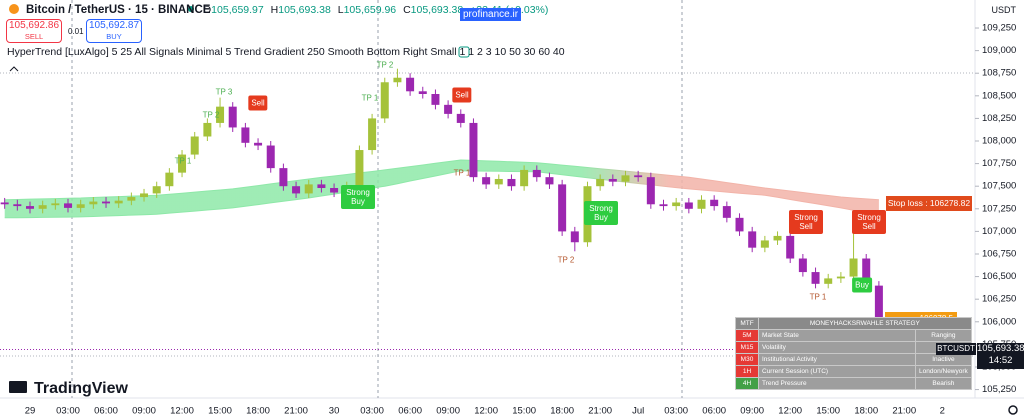  I want to click on table-cell: 5M, so click(747, 335).